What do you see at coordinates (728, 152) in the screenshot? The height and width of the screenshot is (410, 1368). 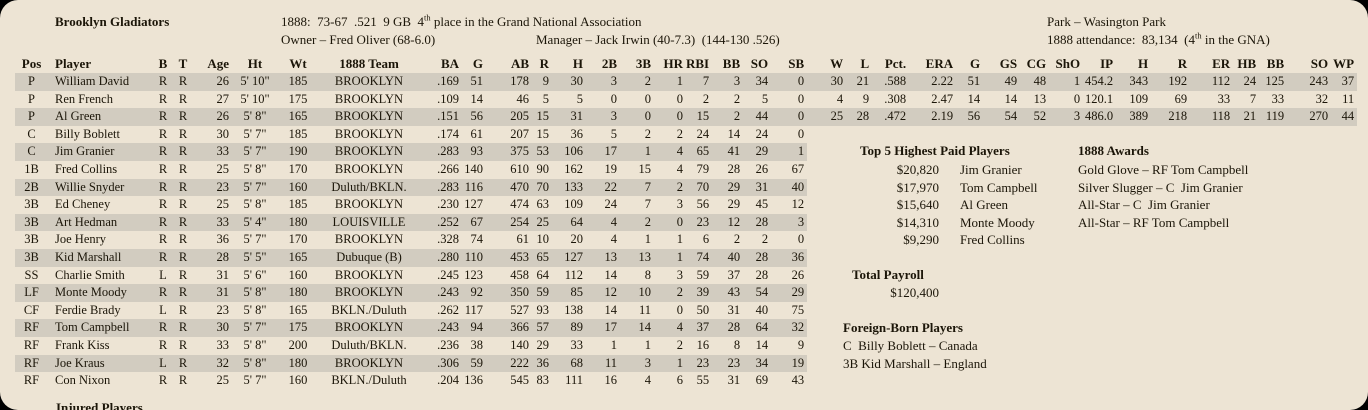 I see `stat-cell: 41` at bounding box center [728, 152].